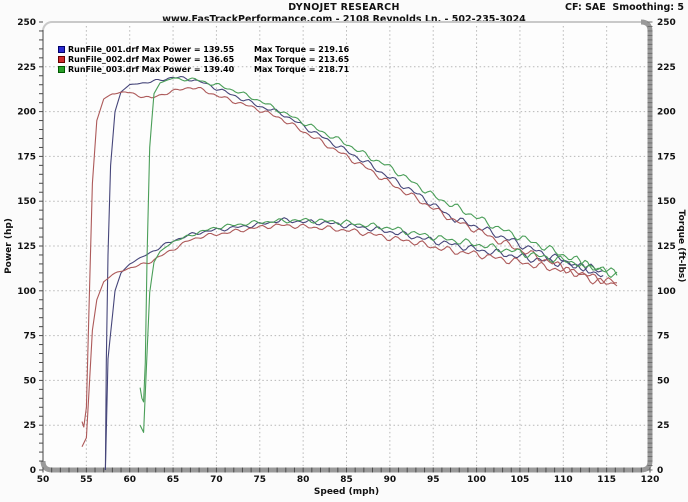  Describe the element at coordinates (346, 492) in the screenshot. I see `x-axis-title: Speed (mph)` at that location.